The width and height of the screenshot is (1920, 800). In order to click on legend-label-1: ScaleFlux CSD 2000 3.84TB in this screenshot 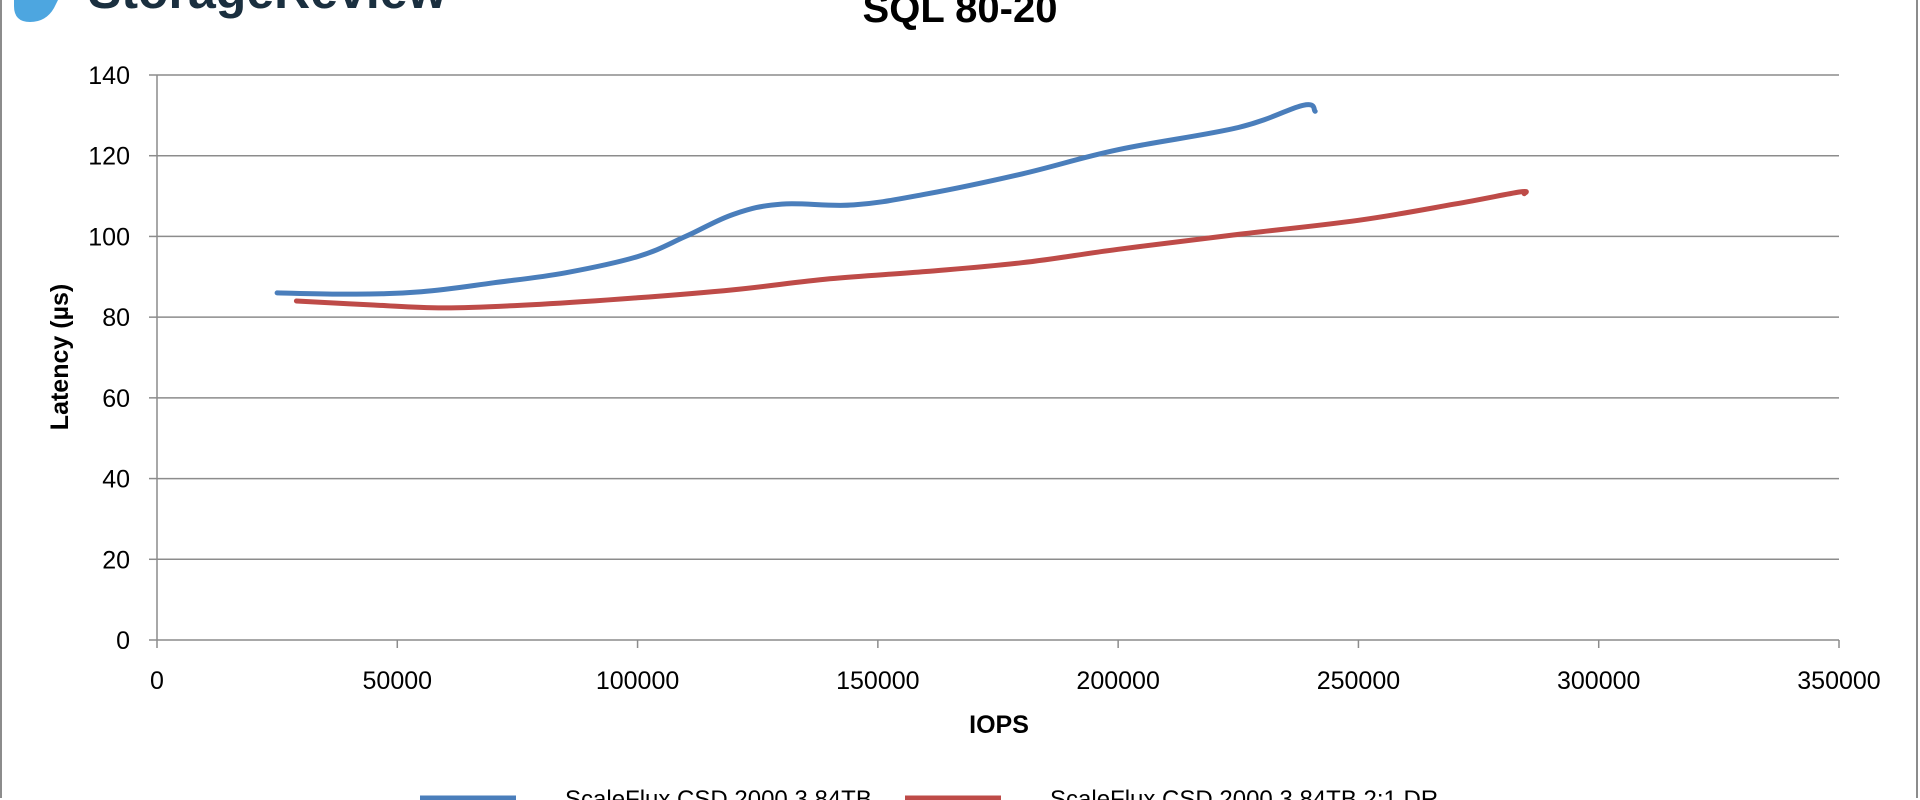, I will do `click(718, 793)`.